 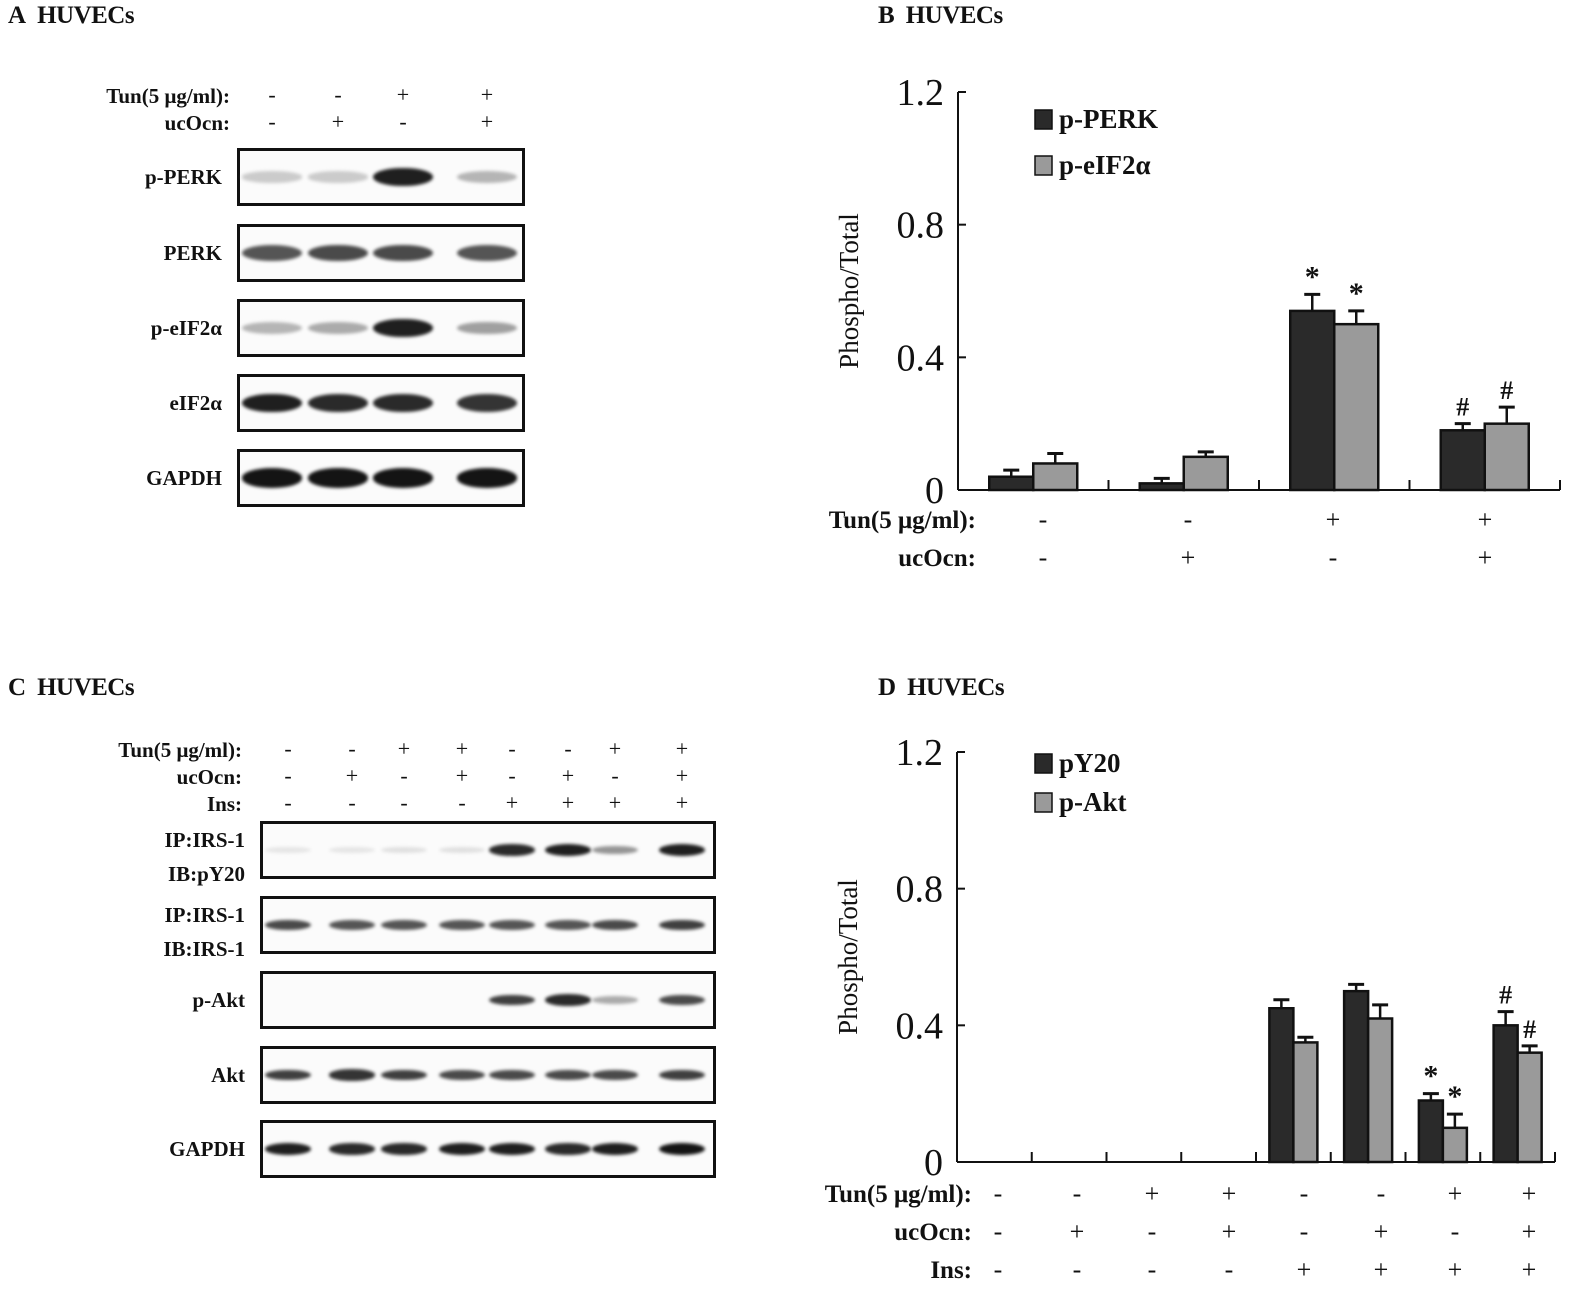 I want to click on blot-label: PERK, so click(x=192, y=253).